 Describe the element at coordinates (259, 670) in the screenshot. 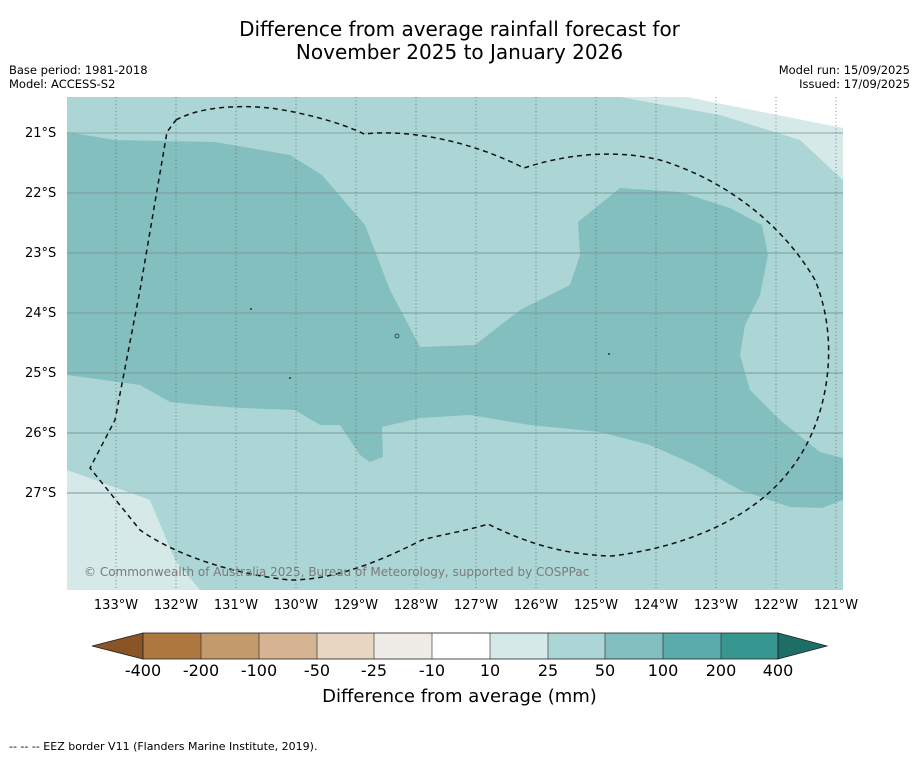

I see `colorbar-tick-label: -100` at that location.